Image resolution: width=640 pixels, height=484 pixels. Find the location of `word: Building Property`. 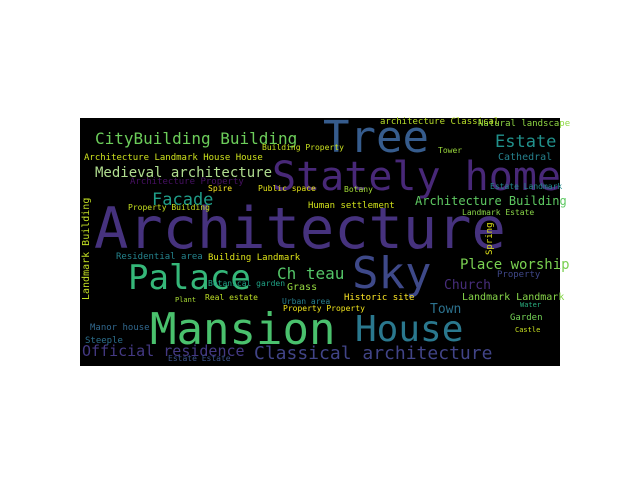

word: Building Property is located at coordinates (303, 147).